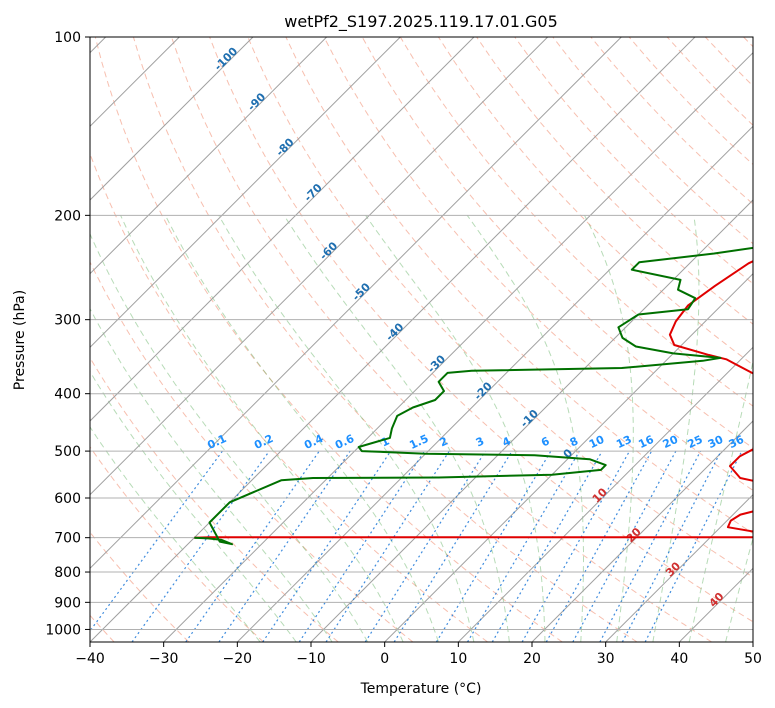  I want to click on x-tick-label: 10, so click(458, 659).